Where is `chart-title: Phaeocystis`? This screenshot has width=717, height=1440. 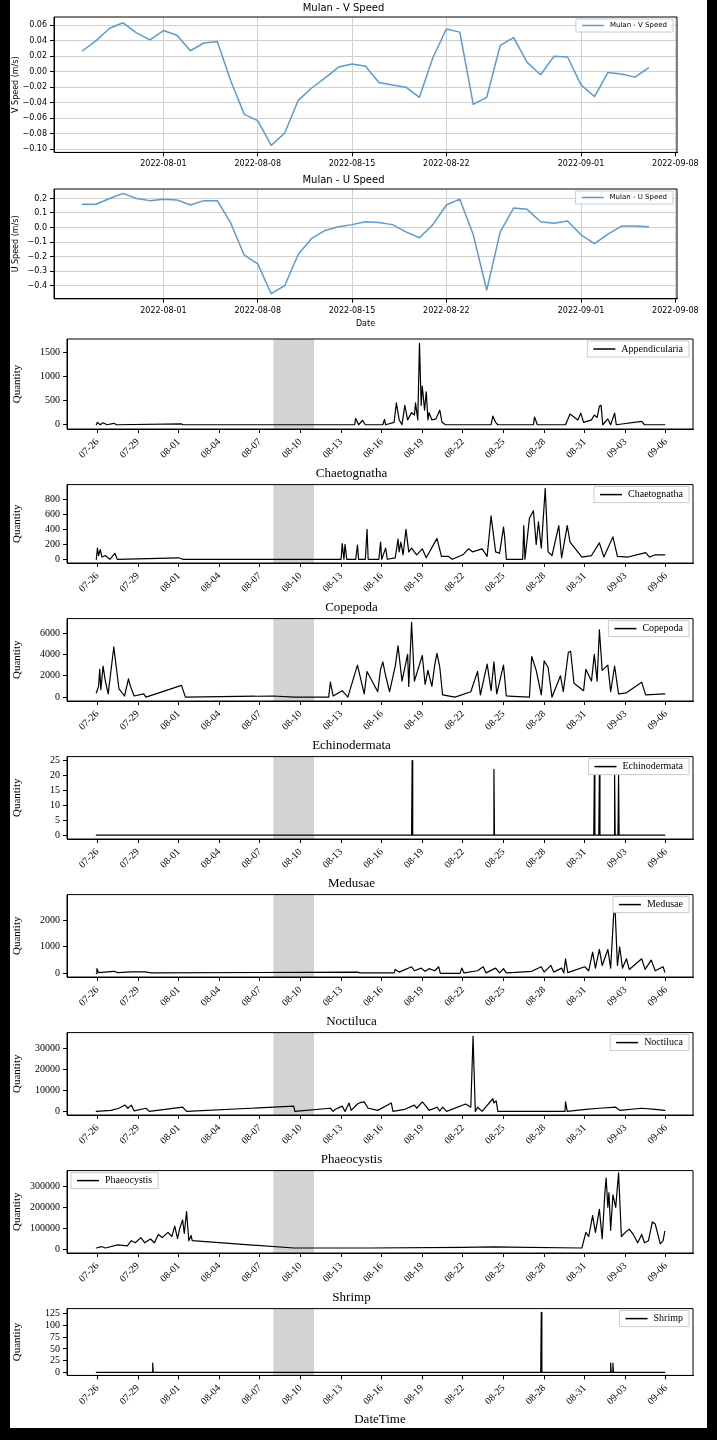
chart-title: Phaeocystis is located at coordinates (351, 1159).